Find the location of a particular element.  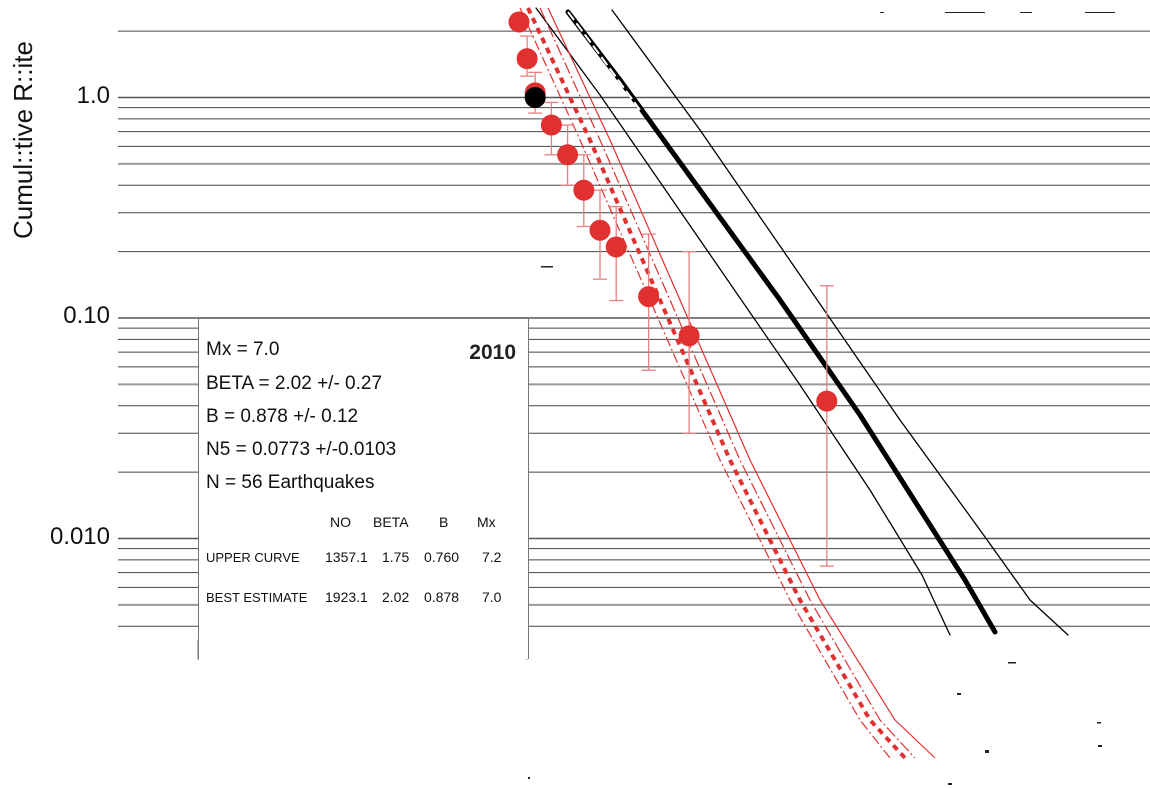

y-tick-label: 0.10 is located at coordinates (86, 315).